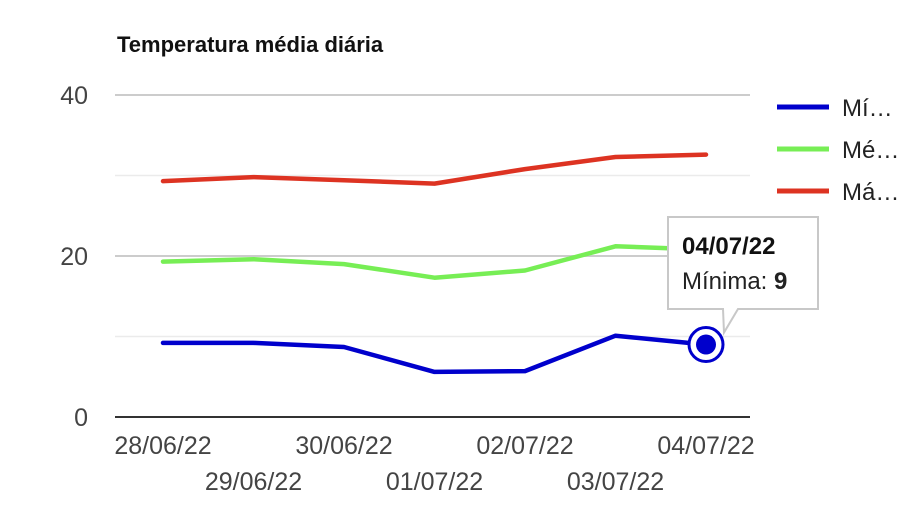  I want to click on y-axis-ticks: 0 20 40, so click(74, 257).